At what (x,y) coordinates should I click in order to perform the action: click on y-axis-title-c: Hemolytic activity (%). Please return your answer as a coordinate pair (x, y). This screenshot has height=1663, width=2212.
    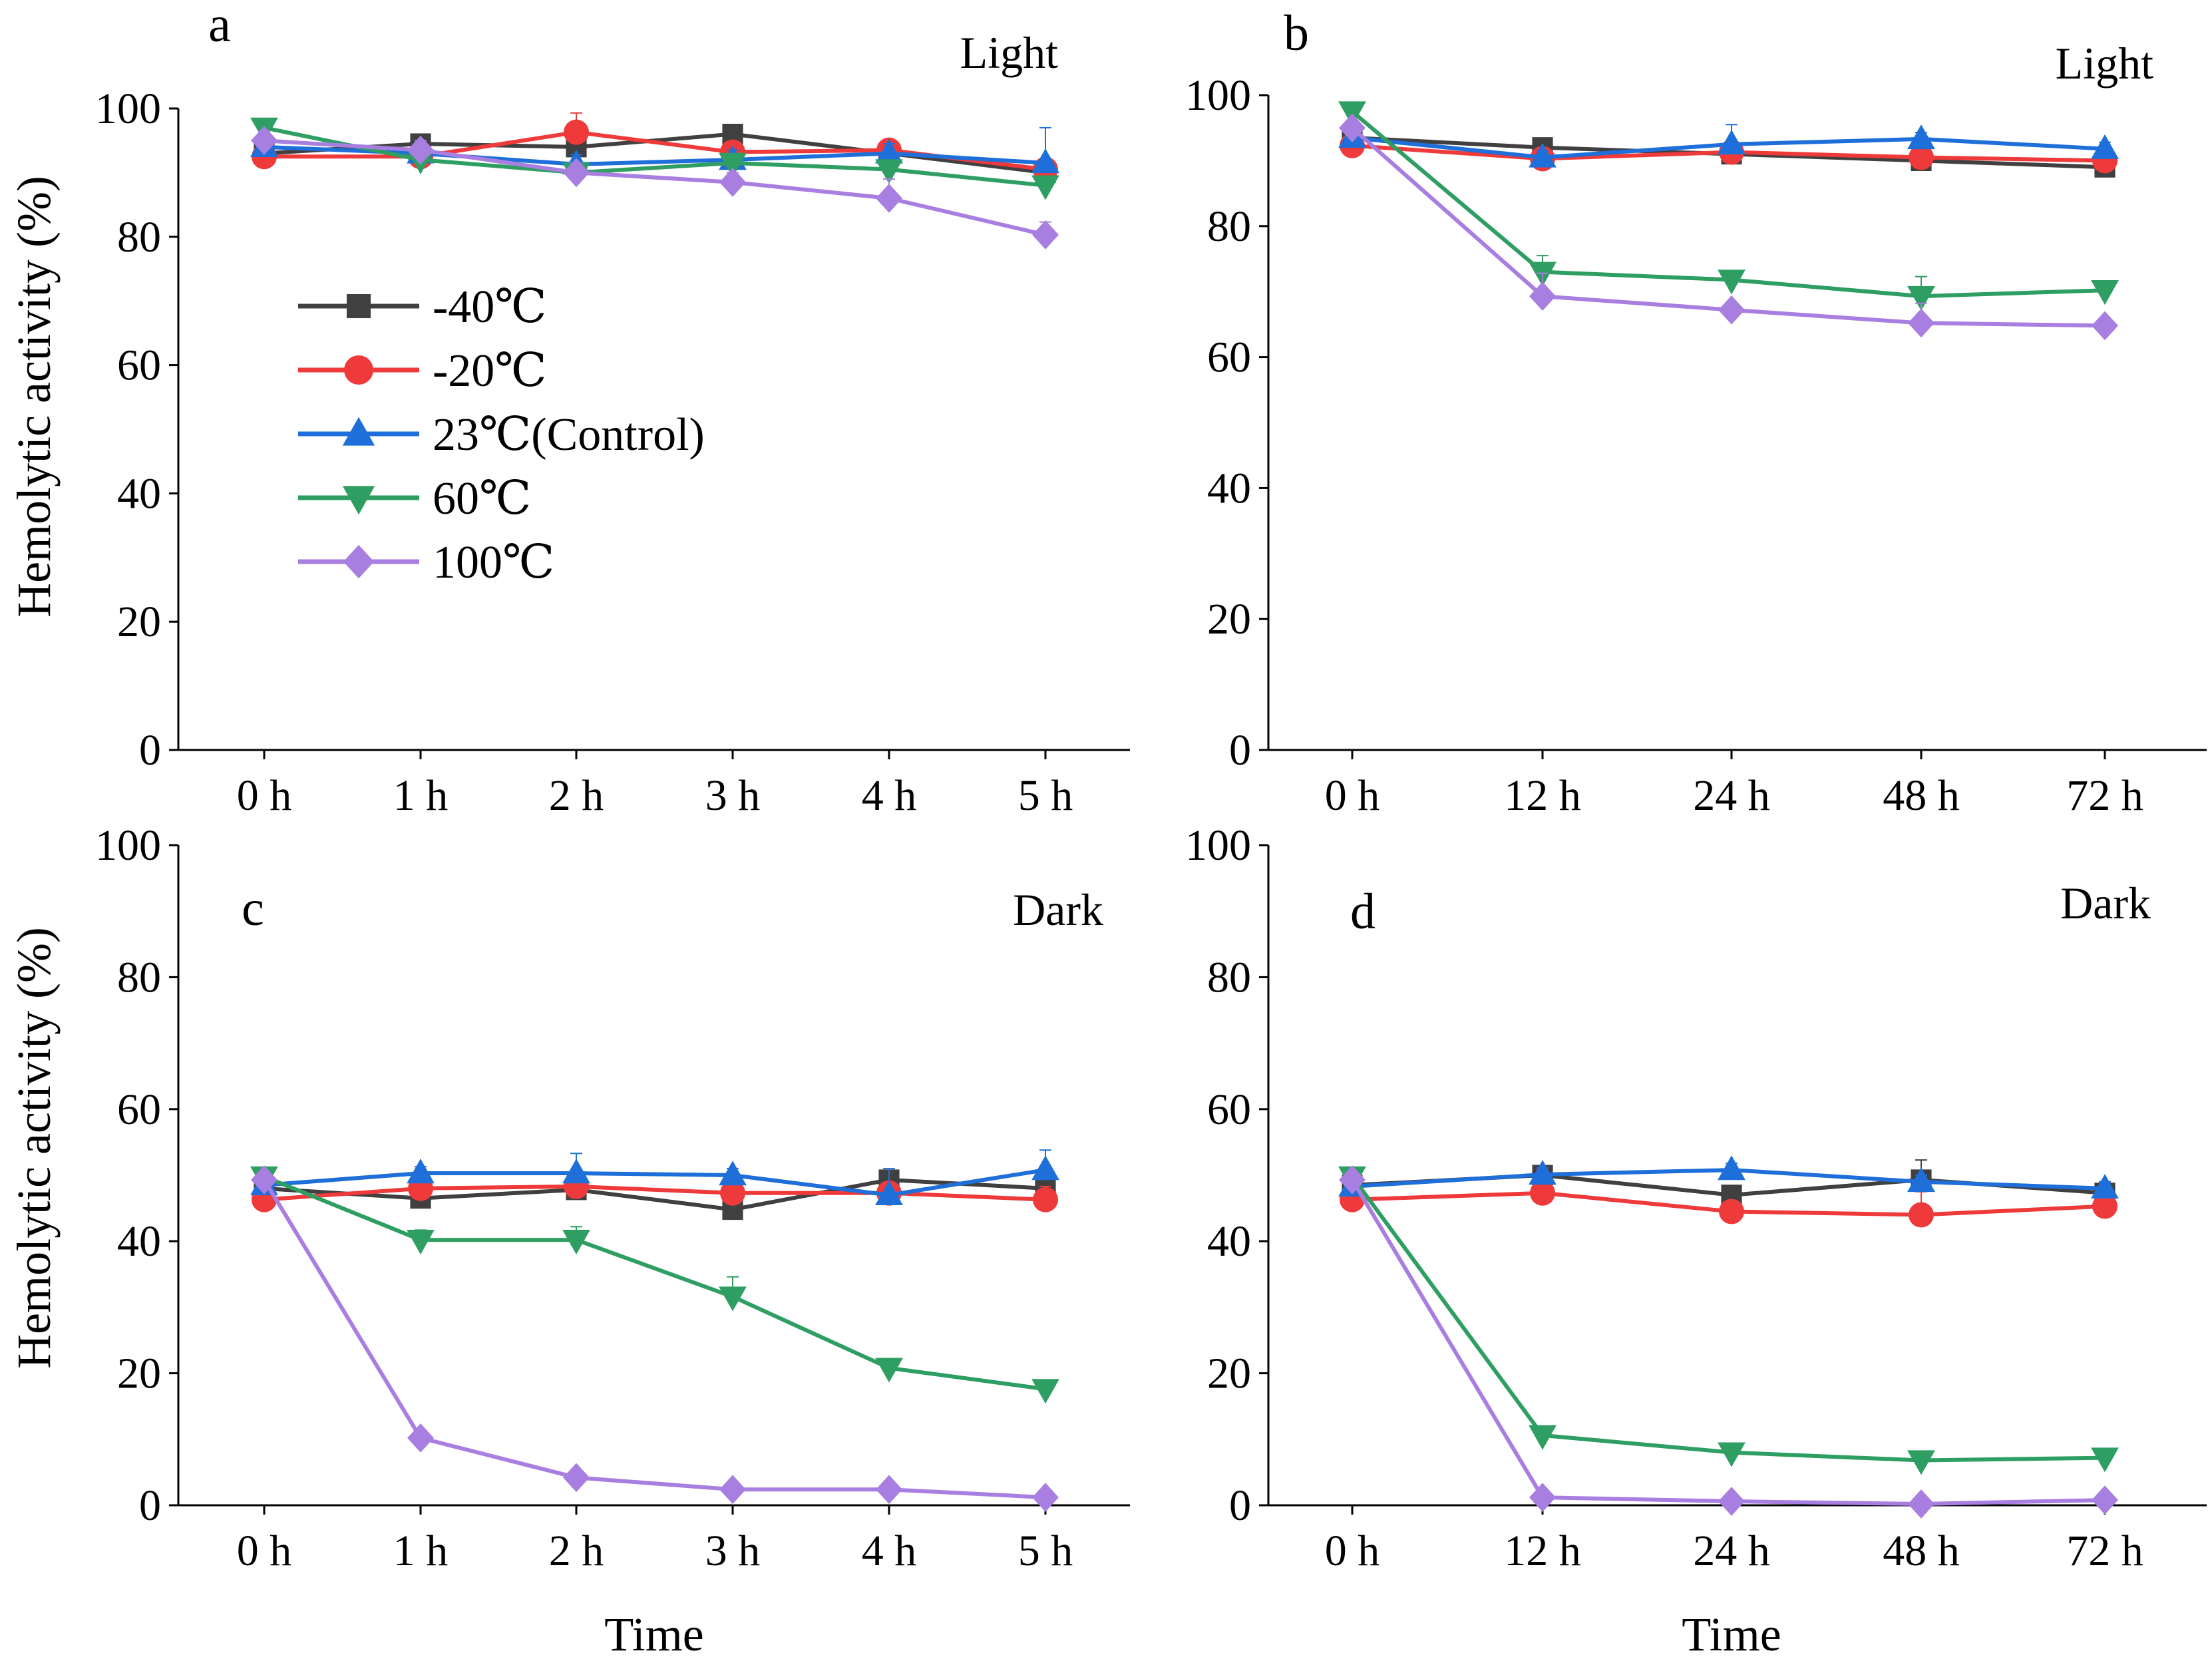
    Looking at the image, I should click on (34, 1148).